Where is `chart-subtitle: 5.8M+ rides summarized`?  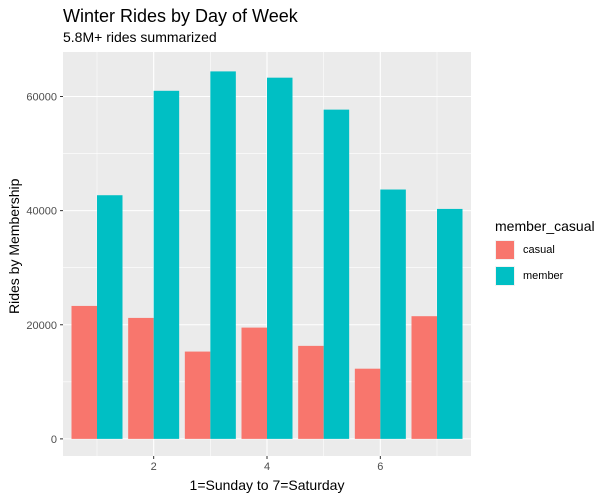 chart-subtitle: 5.8M+ rides summarized is located at coordinates (140, 37).